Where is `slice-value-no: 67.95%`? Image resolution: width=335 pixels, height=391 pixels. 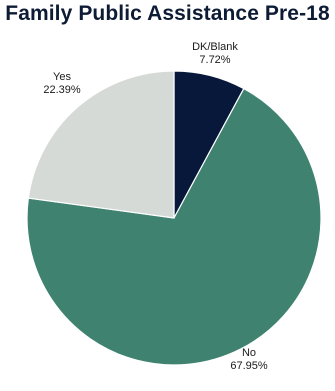 slice-value-no: 67.95% is located at coordinates (249, 366).